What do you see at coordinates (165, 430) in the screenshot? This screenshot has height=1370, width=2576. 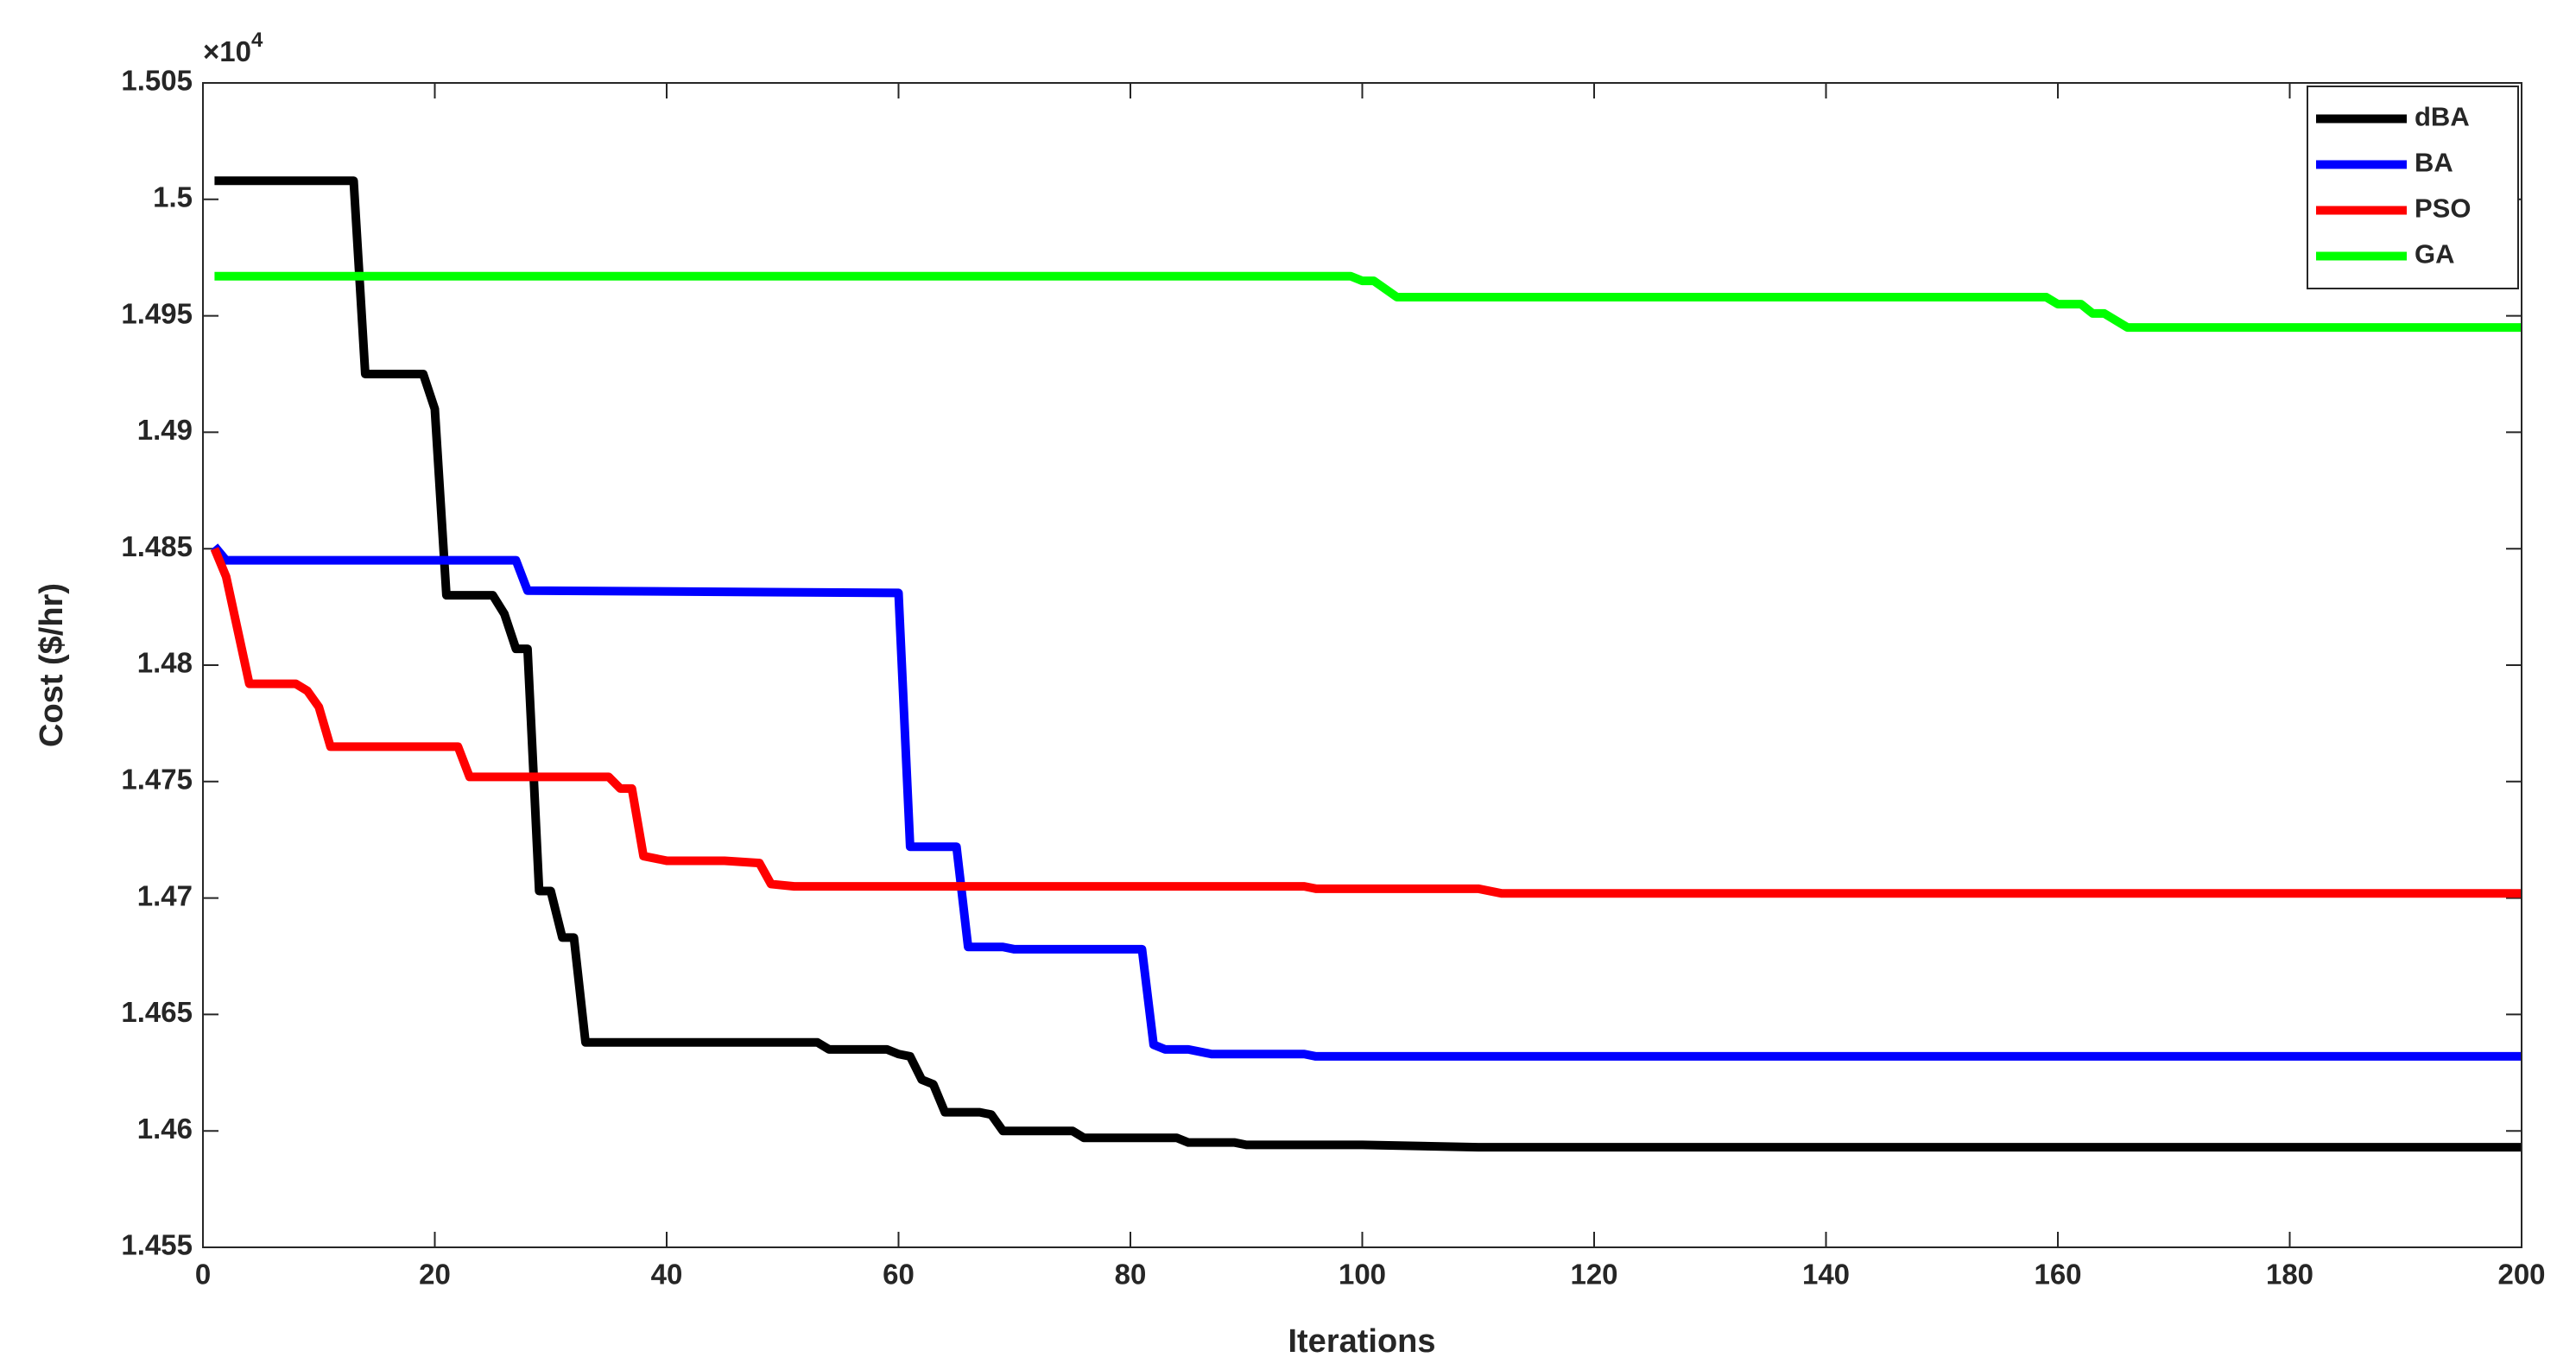 I see `y-tick-label: 1.49` at bounding box center [165, 430].